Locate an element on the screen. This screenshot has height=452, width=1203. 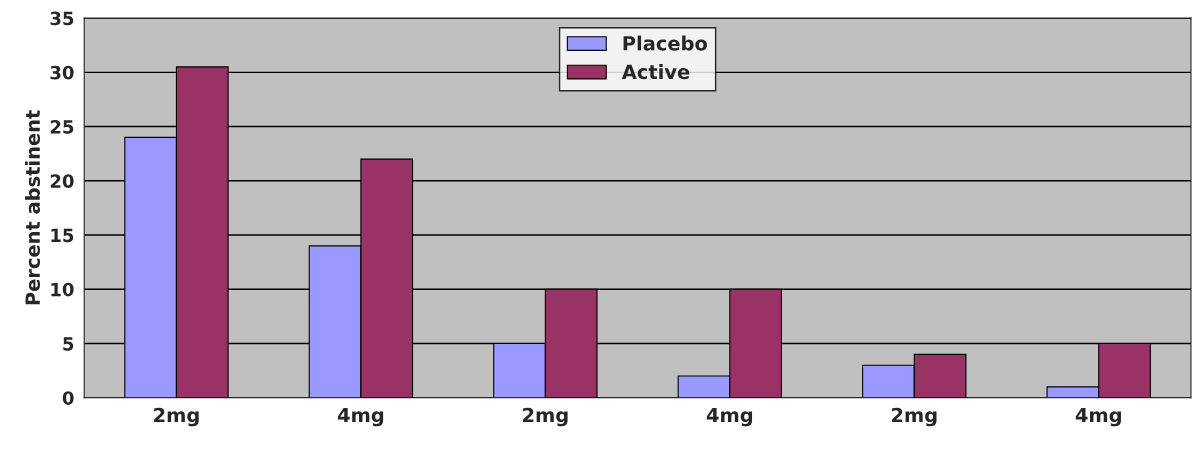
y-tick-label: 25 is located at coordinates (62, 127).